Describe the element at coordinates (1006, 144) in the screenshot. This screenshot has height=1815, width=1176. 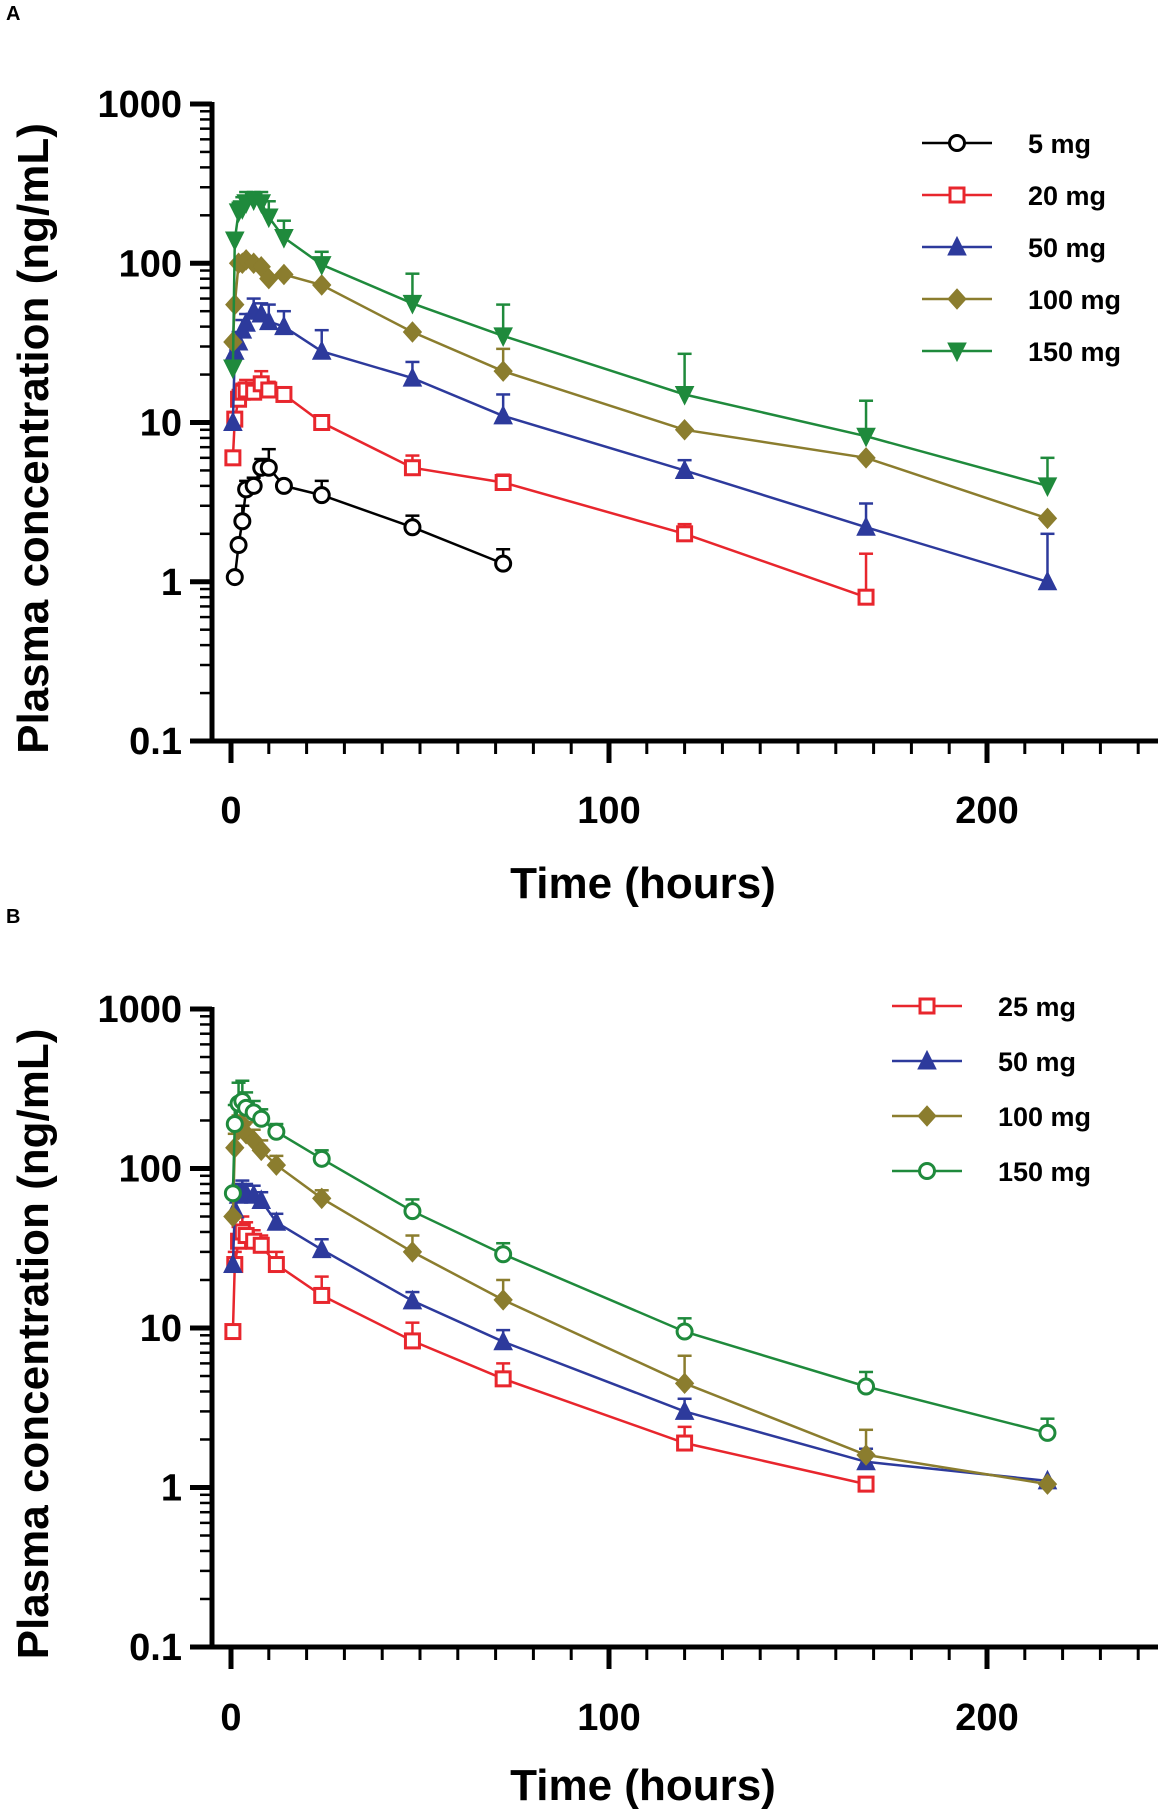
I see `legend-entry: 5 mg` at that location.